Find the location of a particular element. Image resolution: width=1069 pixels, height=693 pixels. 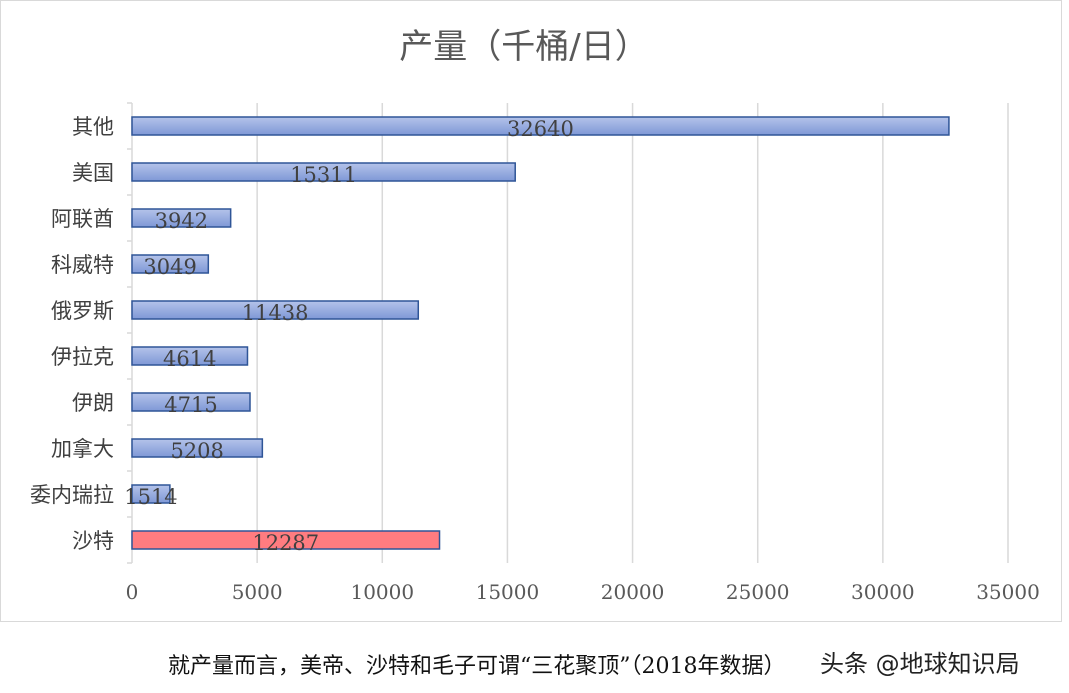

category-label: 其他 is located at coordinates (93, 127).